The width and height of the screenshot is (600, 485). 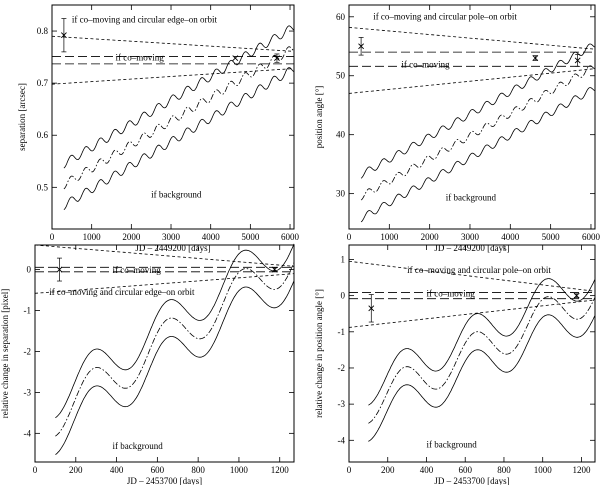 What do you see at coordinates (43, 31) in the screenshot?
I see `y-tick-label: 0.8` at bounding box center [43, 31].